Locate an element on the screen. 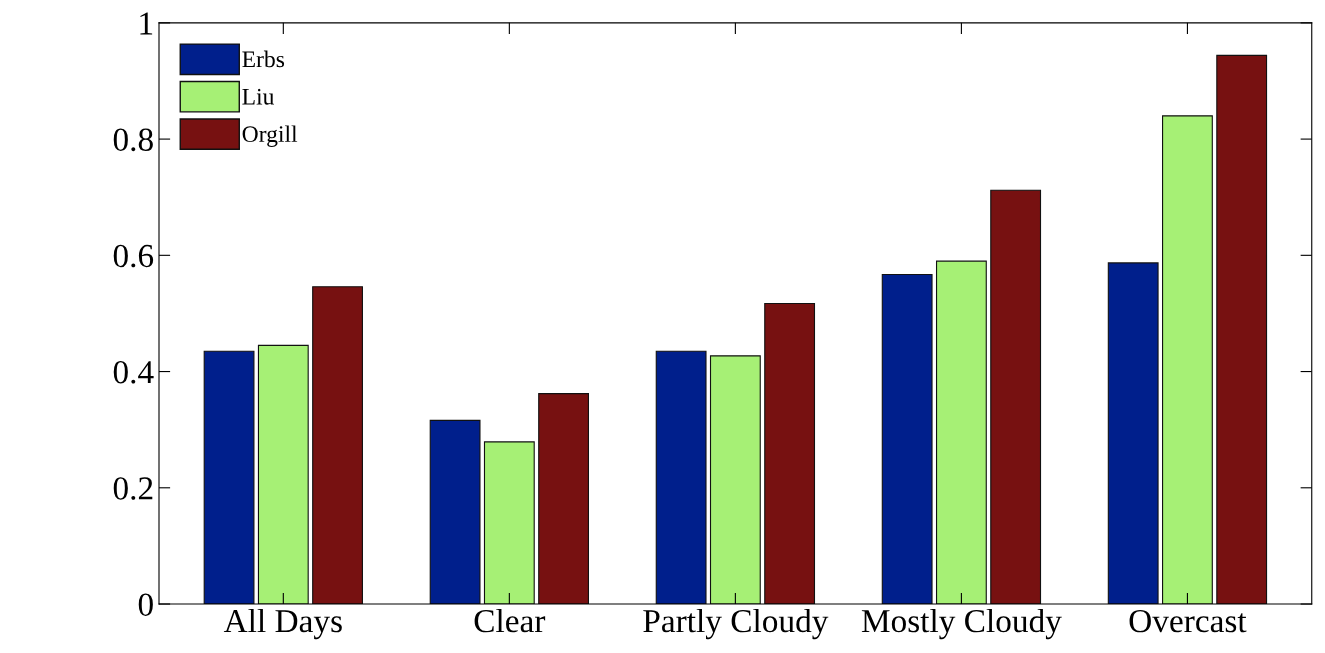 Image resolution: width=1325 pixels, height=653 pixels. legend-label: Erbs is located at coordinates (263, 59).